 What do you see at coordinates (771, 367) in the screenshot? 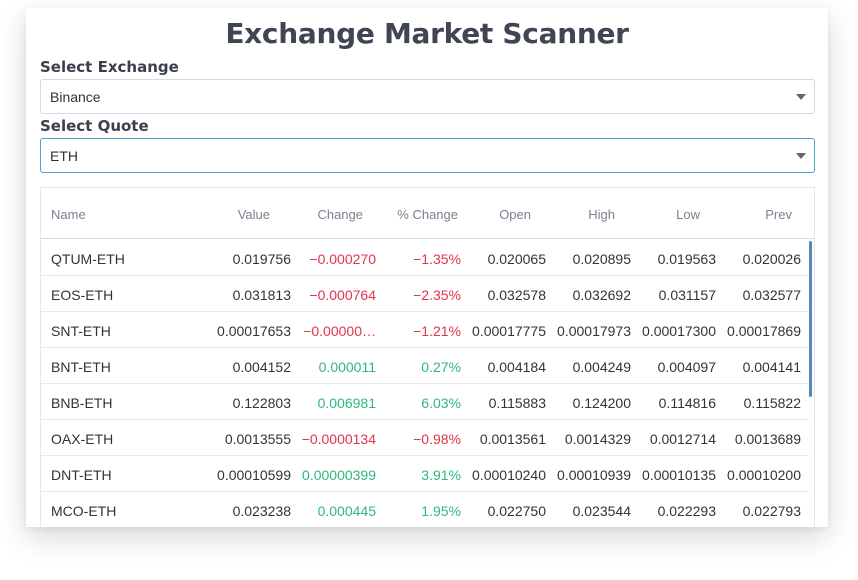
I see `cell-prev: 0.004141` at bounding box center [771, 367].